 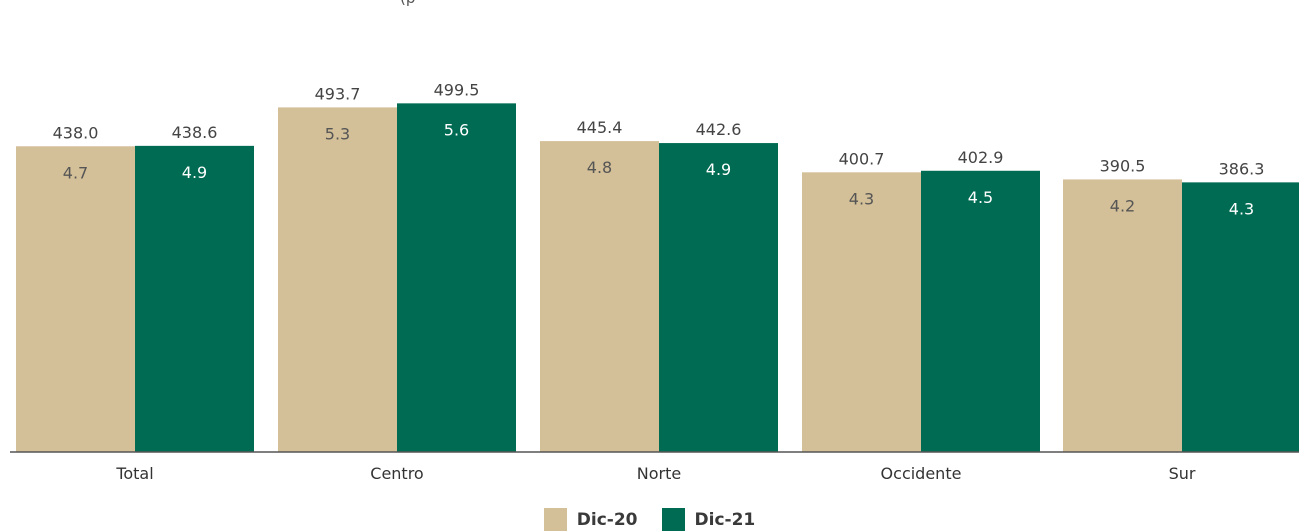 What do you see at coordinates (649, 519) in the screenshot?
I see `chart-legend: Dic-20 Dic-21` at bounding box center [649, 519].